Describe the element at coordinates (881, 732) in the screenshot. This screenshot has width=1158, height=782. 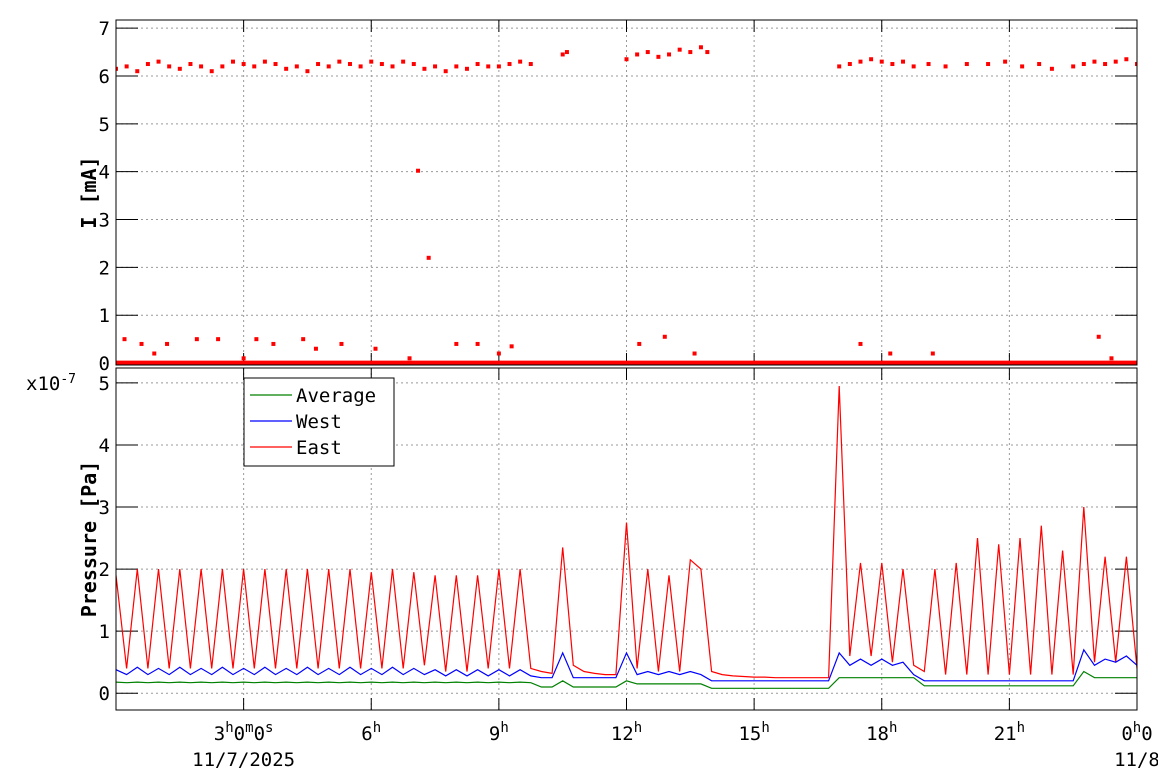
I see `x-tick-label: 18h` at that location.